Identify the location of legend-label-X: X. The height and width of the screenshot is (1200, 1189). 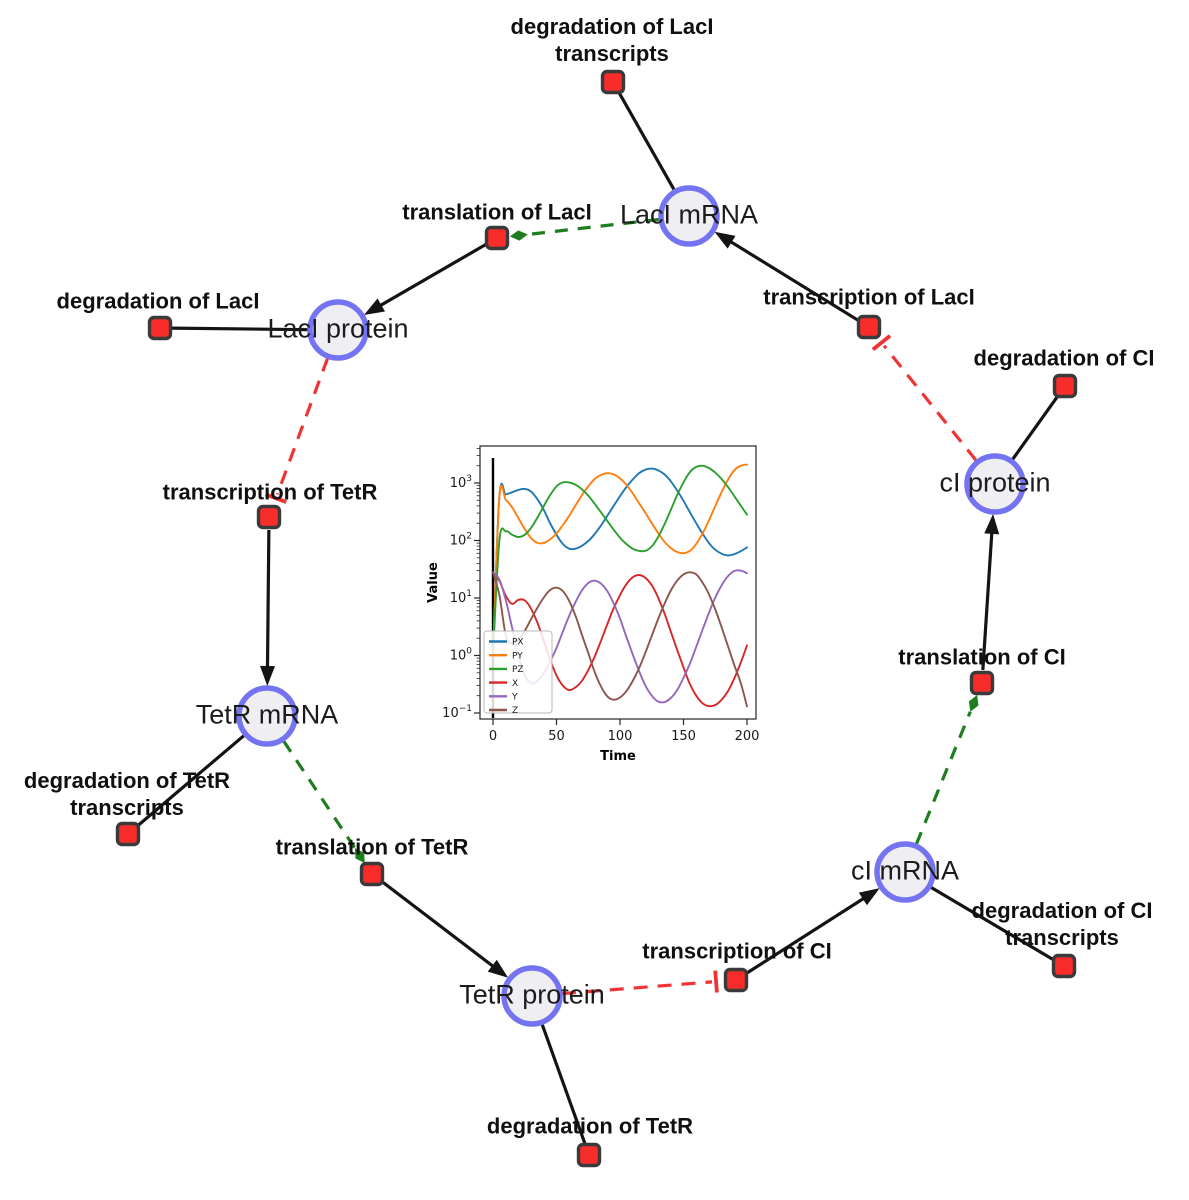
(515, 684).